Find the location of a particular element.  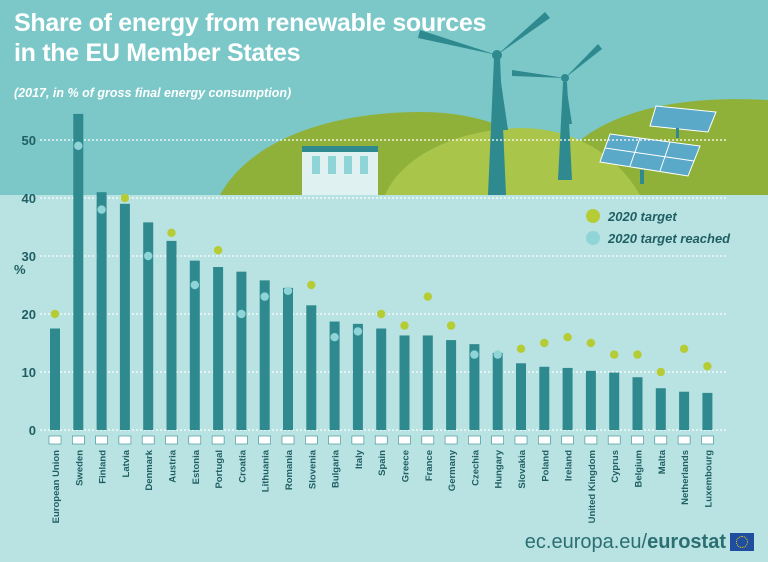

legend-target-swatch is located at coordinates (593, 216).